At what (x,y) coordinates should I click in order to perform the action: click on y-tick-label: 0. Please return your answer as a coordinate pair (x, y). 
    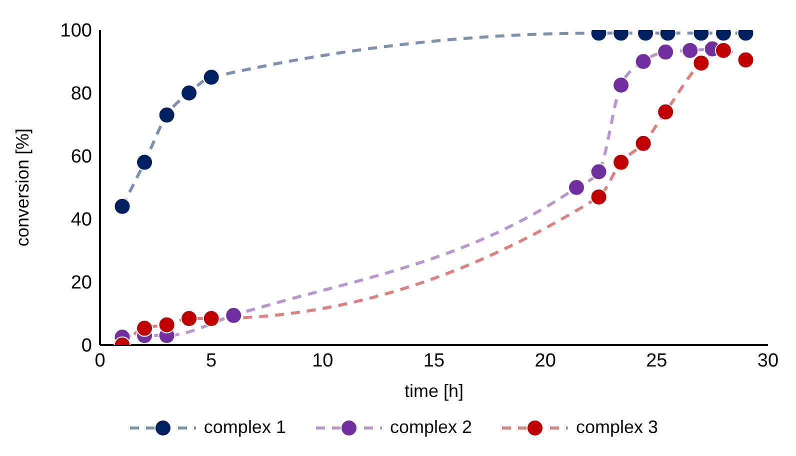
    Looking at the image, I should click on (86, 346).